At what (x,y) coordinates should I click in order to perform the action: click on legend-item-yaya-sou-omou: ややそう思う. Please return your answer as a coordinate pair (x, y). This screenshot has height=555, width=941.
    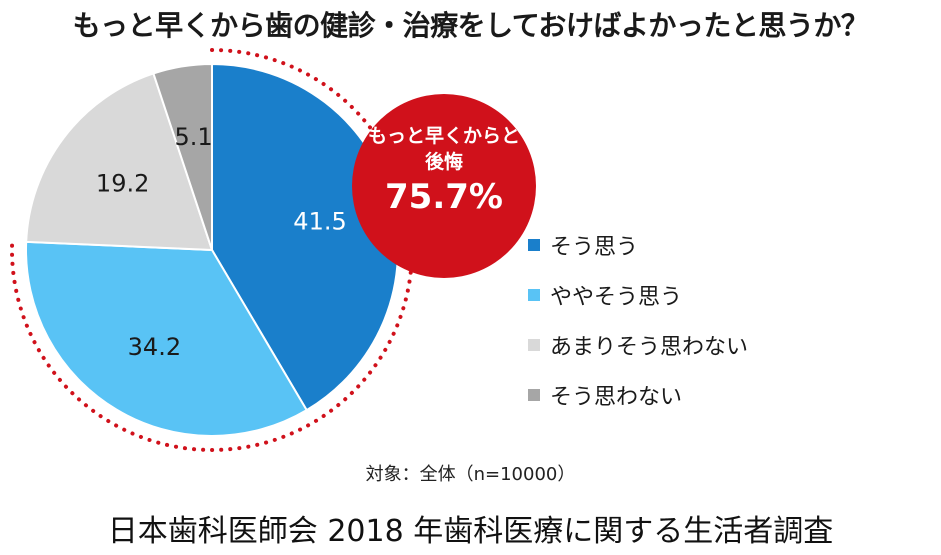
    Looking at the image, I should click on (638, 295).